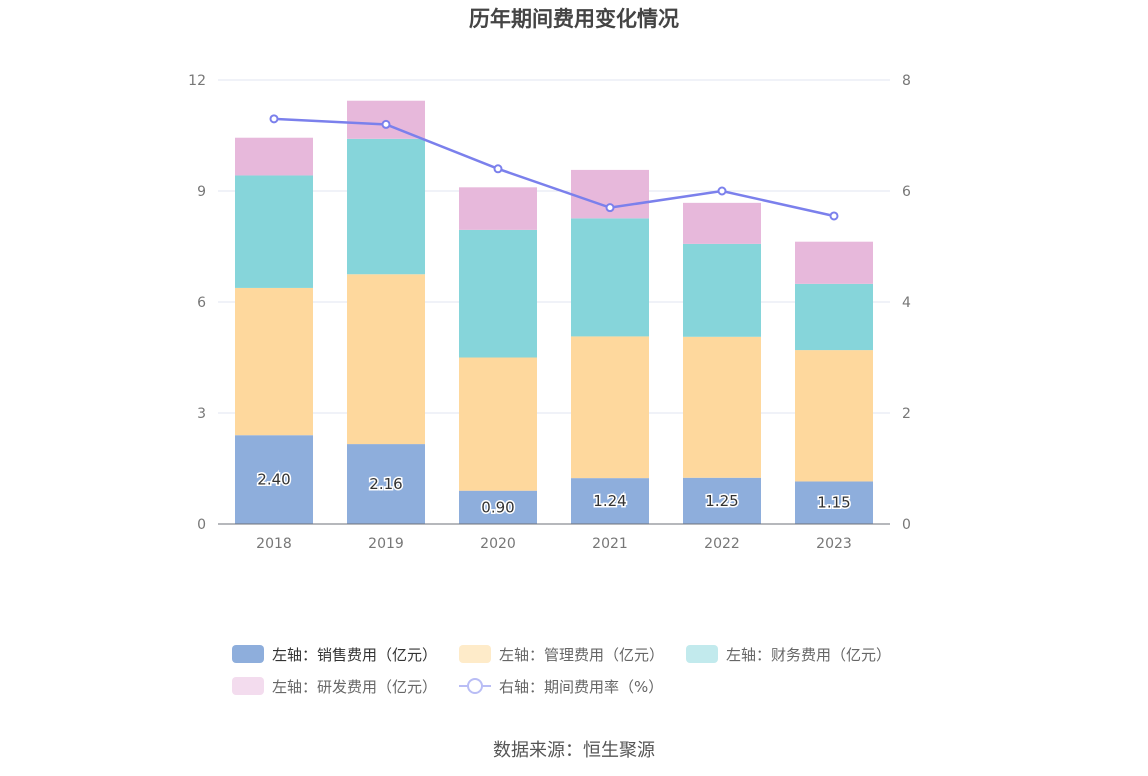 This screenshot has height=776, width=1148. I want to click on legend-item-finance: 左轴：财务费用（亿元）, so click(788, 654).